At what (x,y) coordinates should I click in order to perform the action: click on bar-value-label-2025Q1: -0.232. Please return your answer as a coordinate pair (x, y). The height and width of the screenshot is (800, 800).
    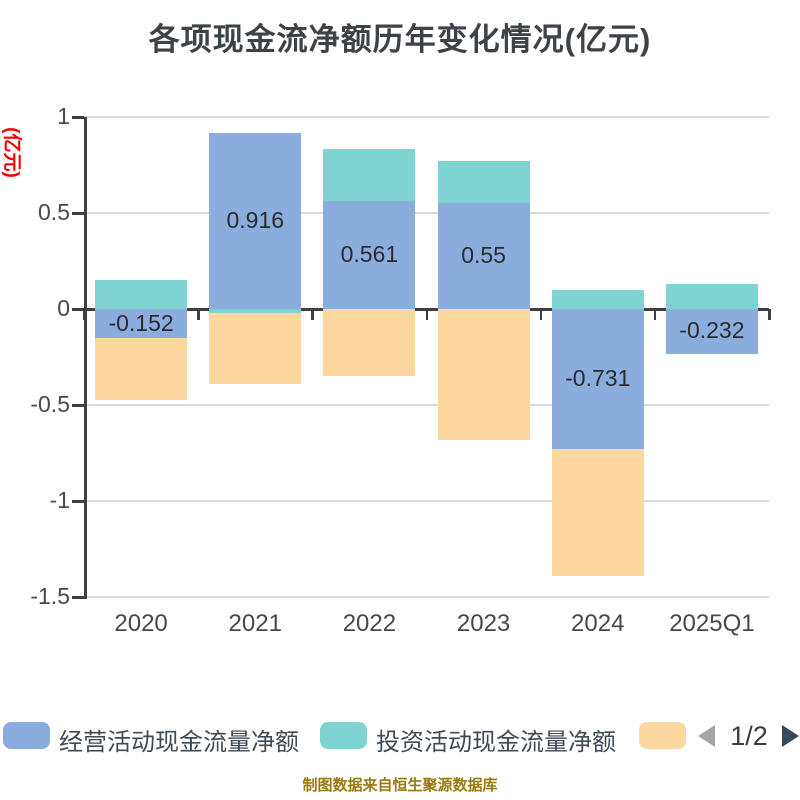
    Looking at the image, I should click on (712, 330).